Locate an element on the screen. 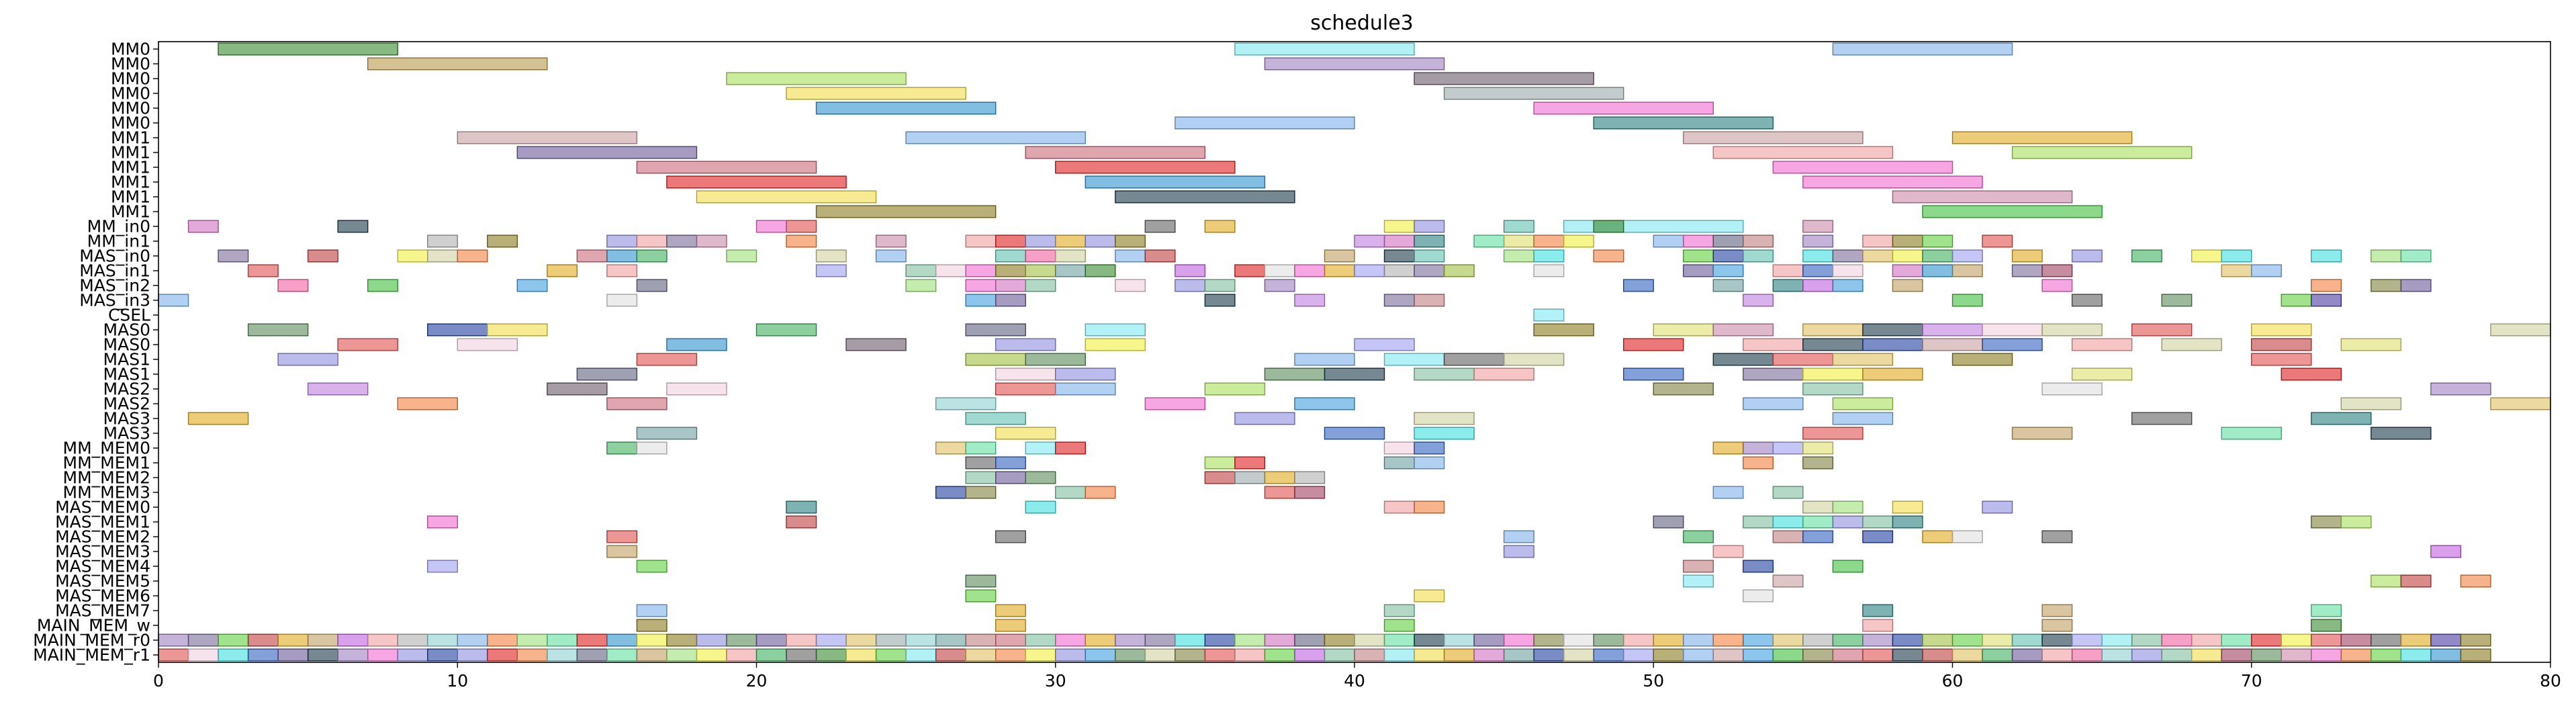 Image resolution: width=2576 pixels, height=708 pixels. y-tick-label: MM_in0 is located at coordinates (118, 226).